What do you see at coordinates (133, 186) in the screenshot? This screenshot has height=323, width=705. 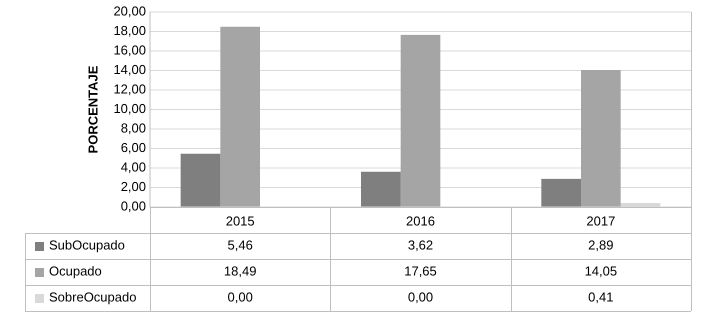 I see `y-tick-label: 2,00` at bounding box center [133, 186].